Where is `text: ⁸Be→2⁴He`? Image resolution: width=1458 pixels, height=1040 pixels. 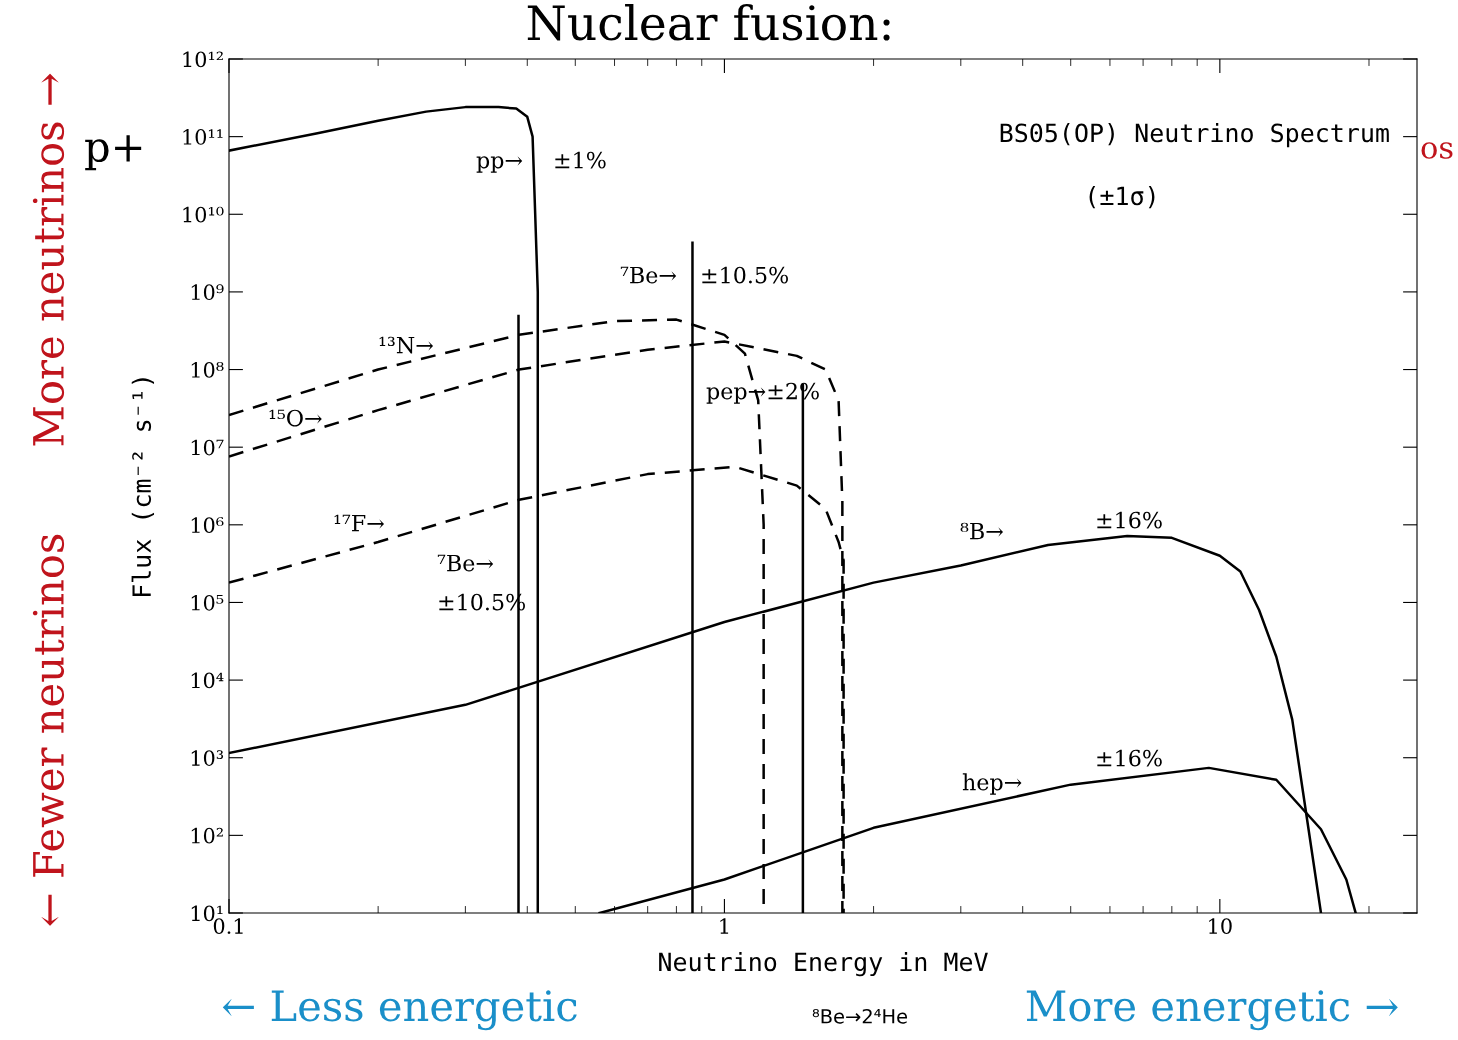
text: ⁸Be→2⁴He is located at coordinates (860, 1016).